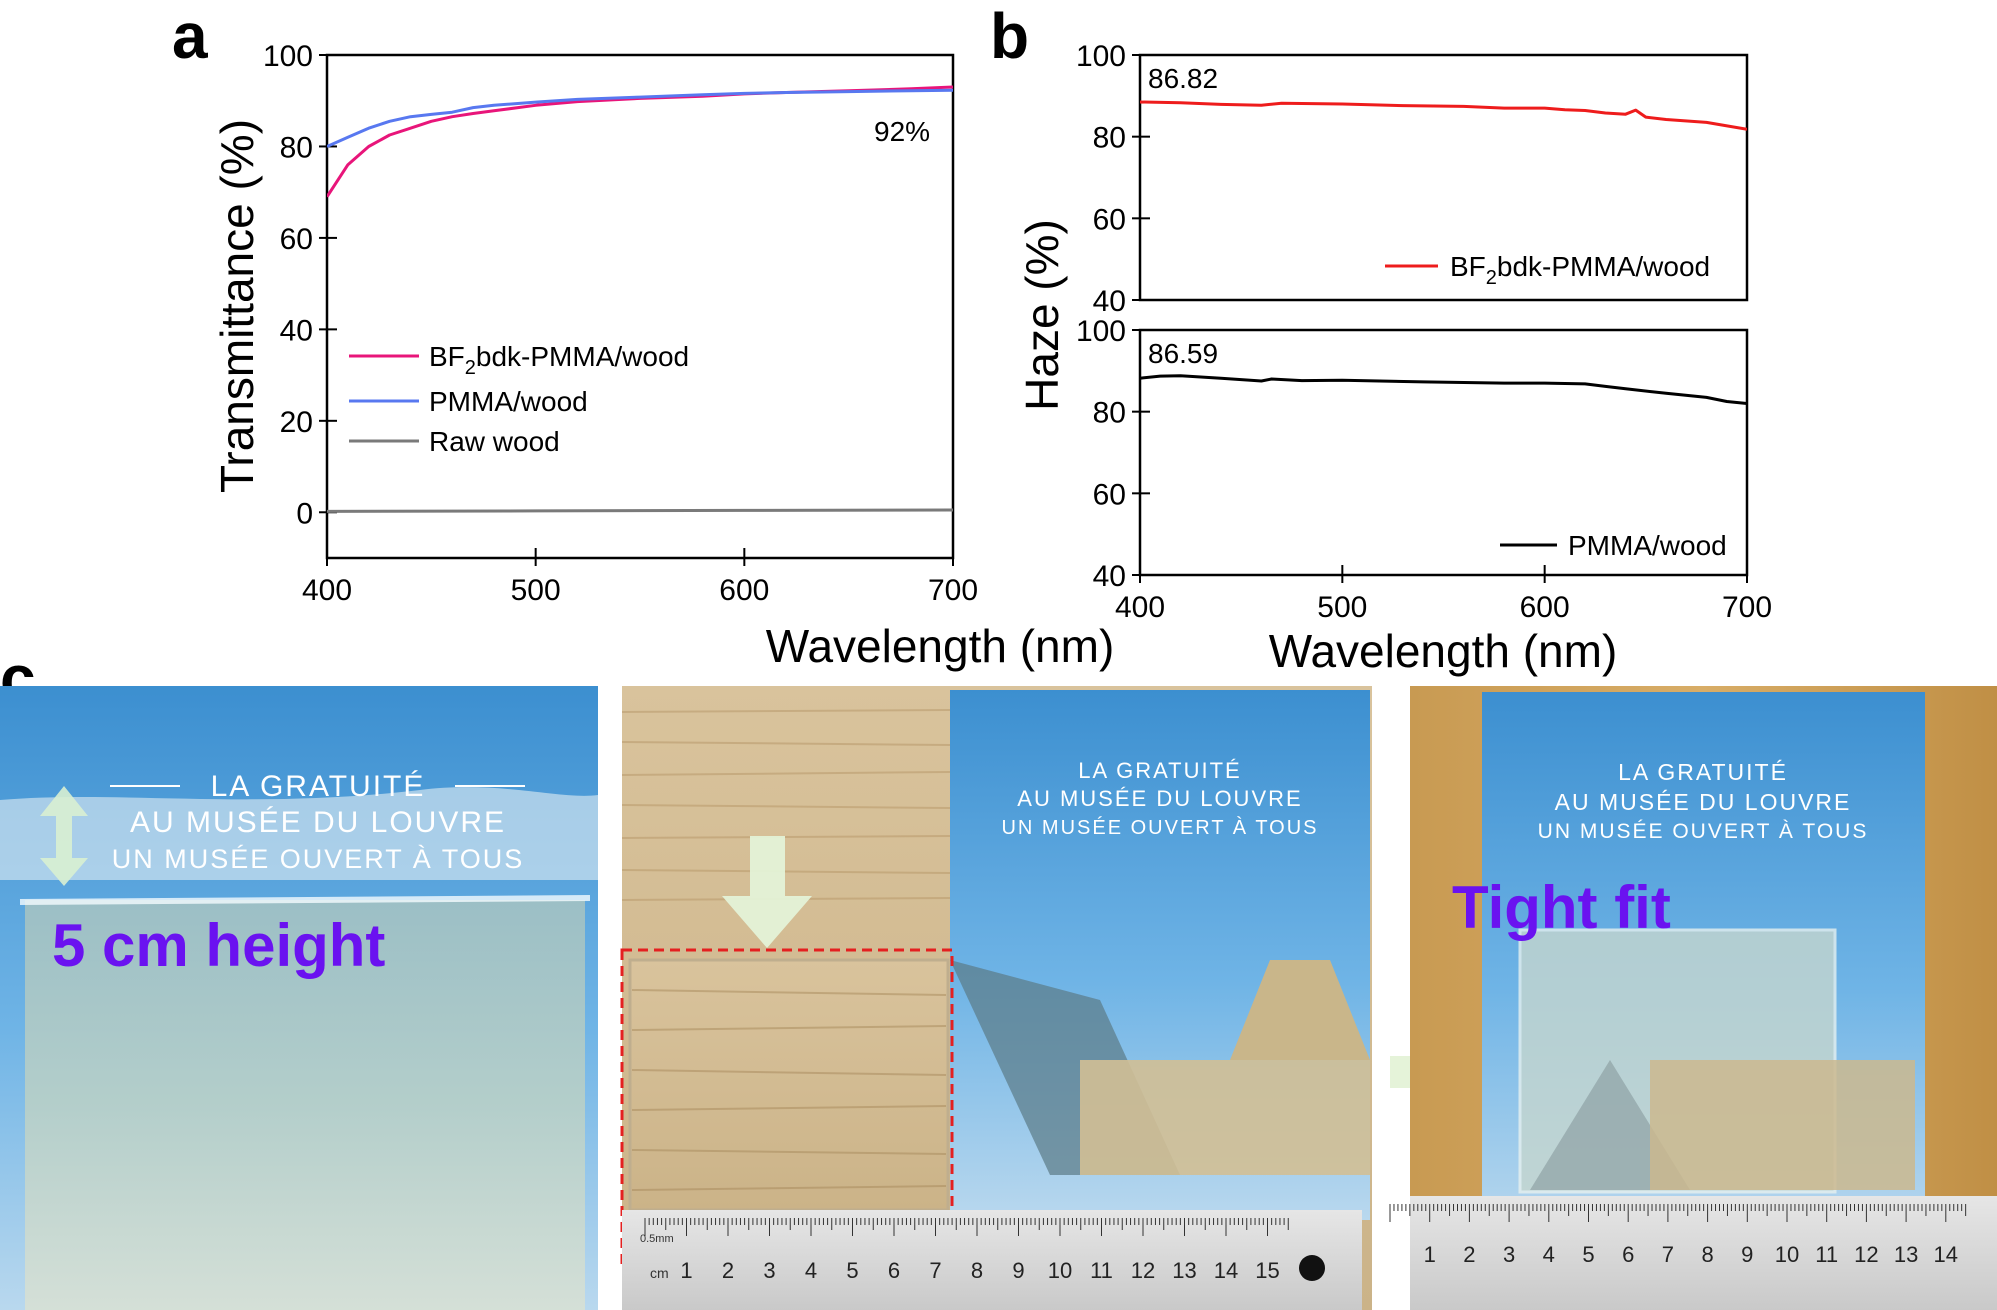 This screenshot has height=1310, width=1997. I want to click on photo-right-card-line3: UN MUSÉE OUVERT À TOUS, so click(1703, 831).